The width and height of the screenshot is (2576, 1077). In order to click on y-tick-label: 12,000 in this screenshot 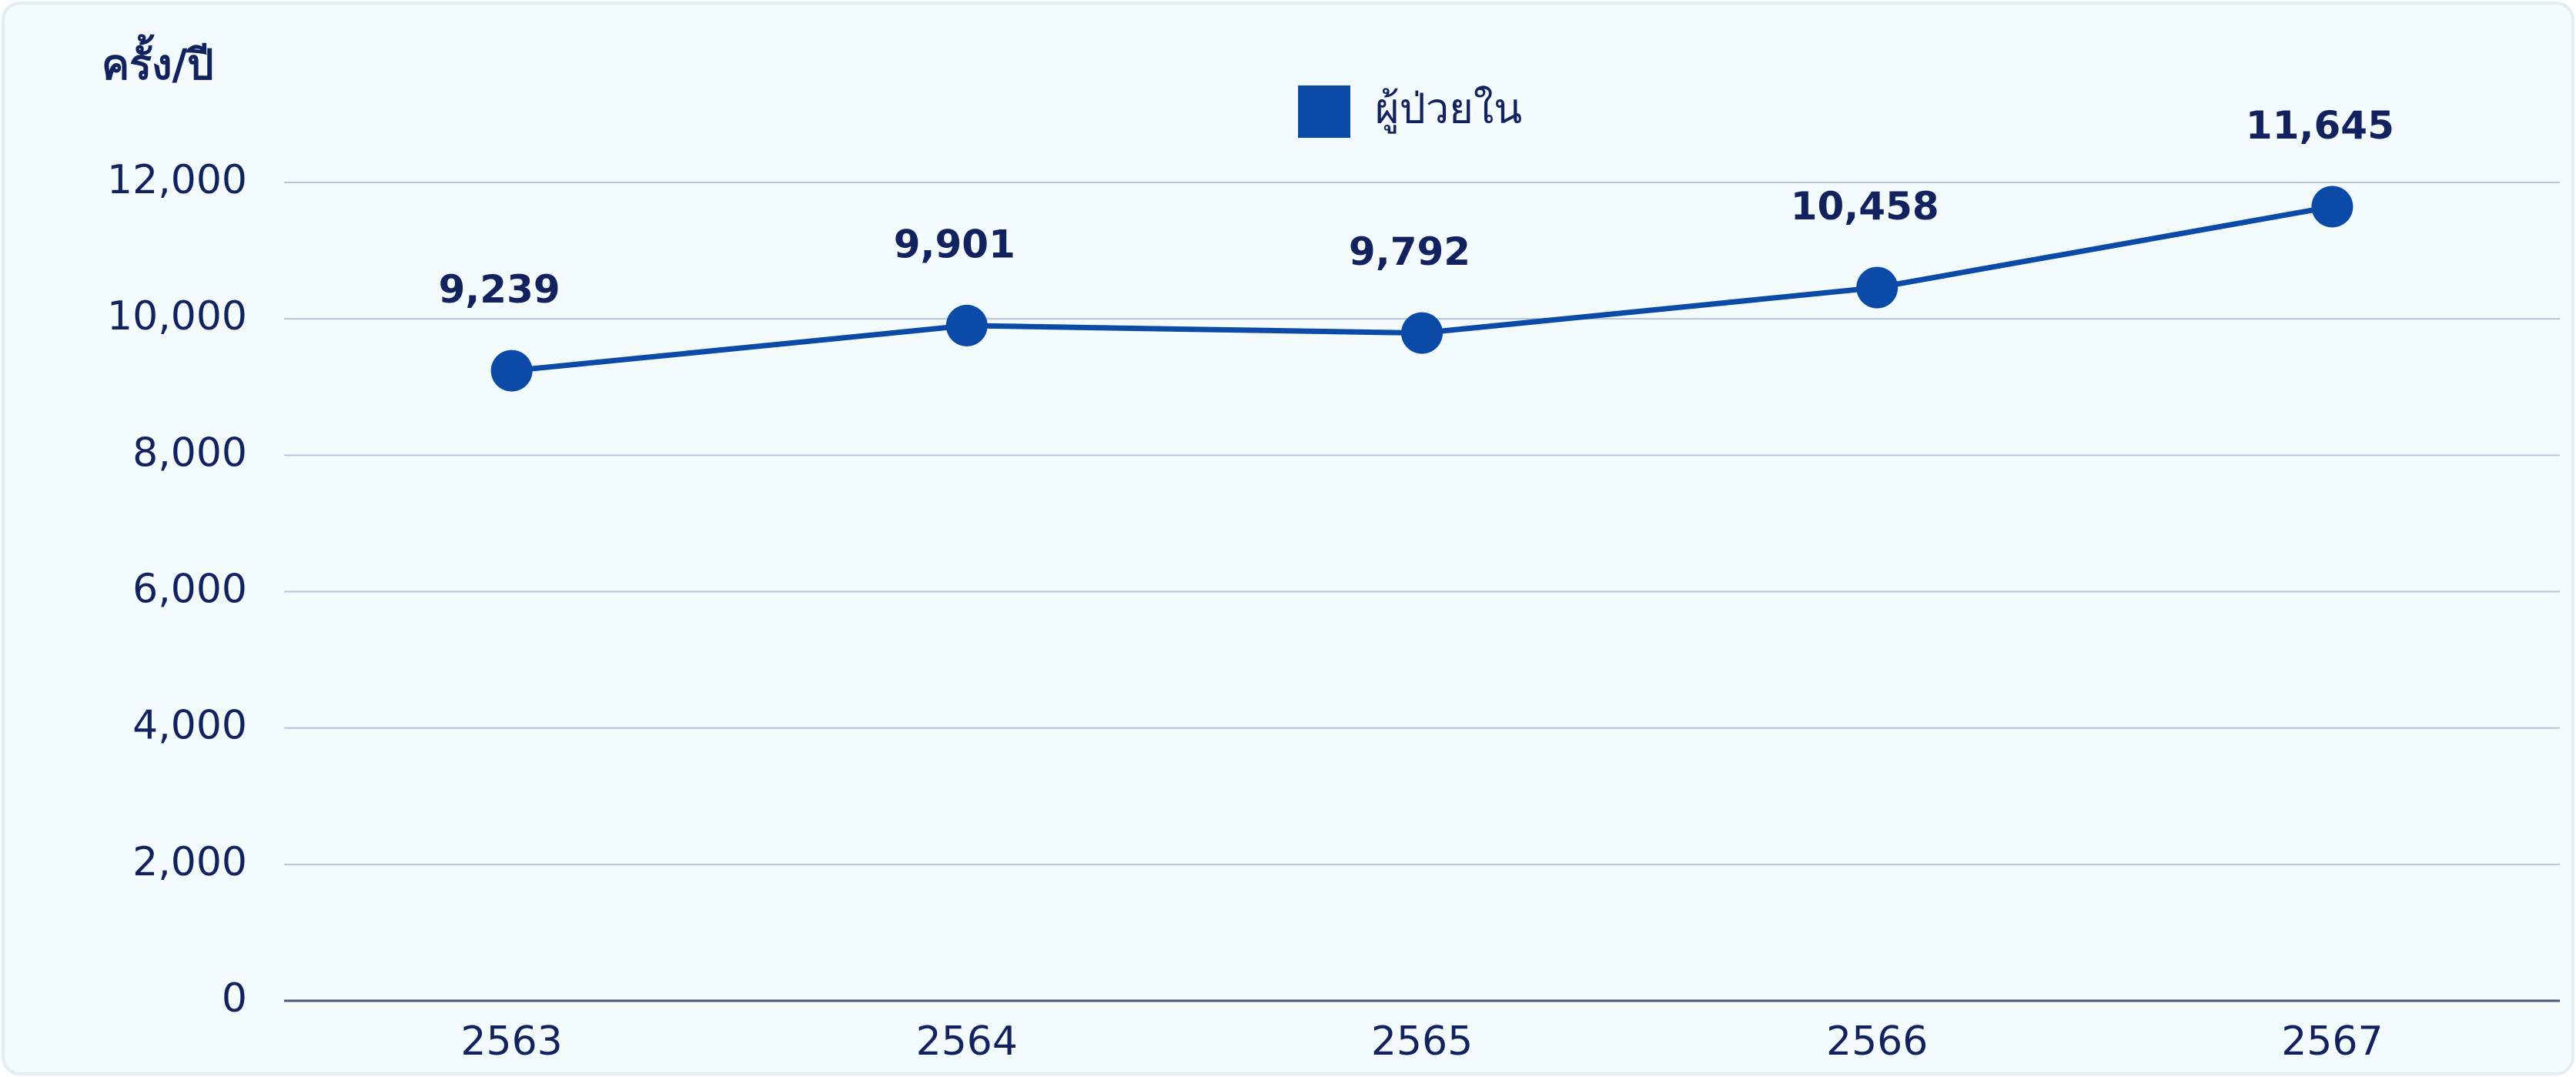, I will do `click(177, 180)`.